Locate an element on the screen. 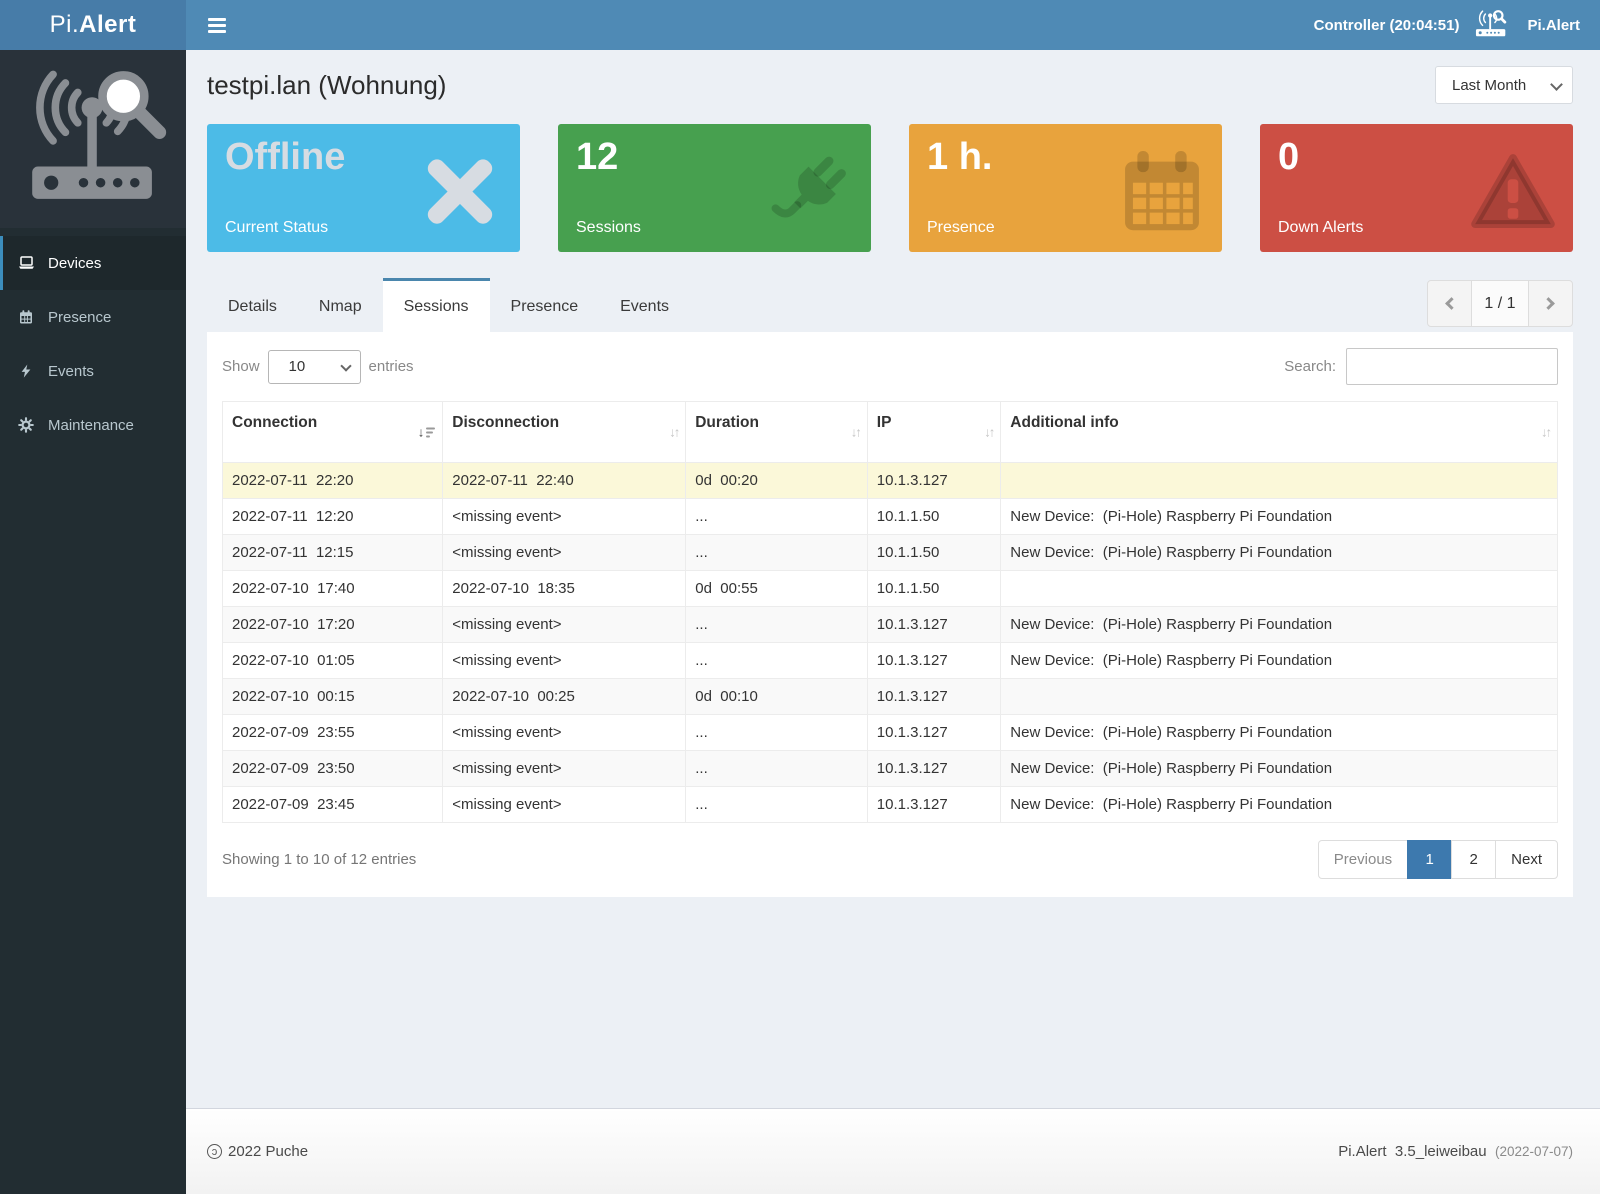 The height and width of the screenshot is (1194, 1600). gear-icon is located at coordinates (26, 425).